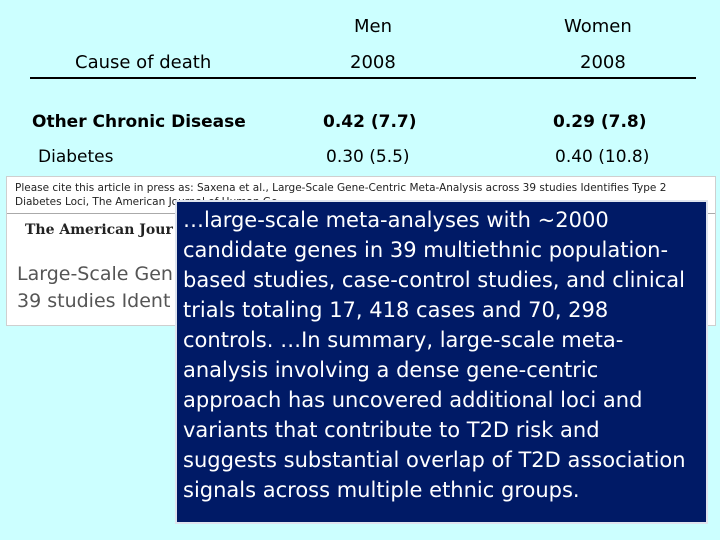 The width and height of the screenshot is (720, 540). I want to click on row-men-other-chronic: 0.42 (7.7), so click(370, 122).